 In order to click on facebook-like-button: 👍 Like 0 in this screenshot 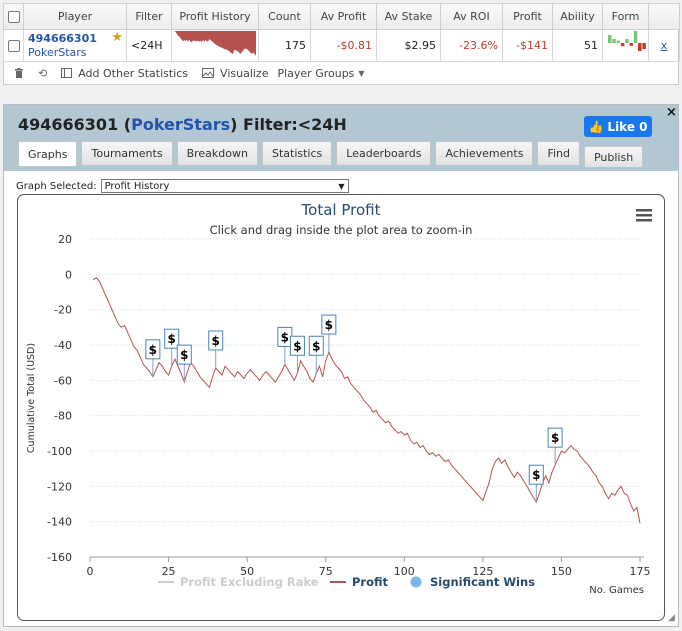, I will do `click(618, 126)`.